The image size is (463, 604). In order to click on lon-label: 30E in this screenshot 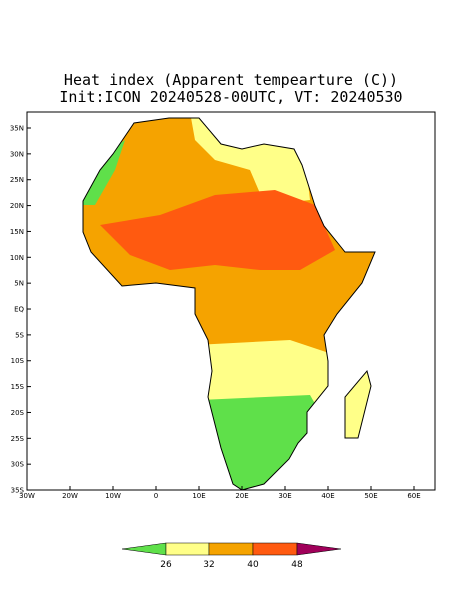, I will do `click(284, 496)`.